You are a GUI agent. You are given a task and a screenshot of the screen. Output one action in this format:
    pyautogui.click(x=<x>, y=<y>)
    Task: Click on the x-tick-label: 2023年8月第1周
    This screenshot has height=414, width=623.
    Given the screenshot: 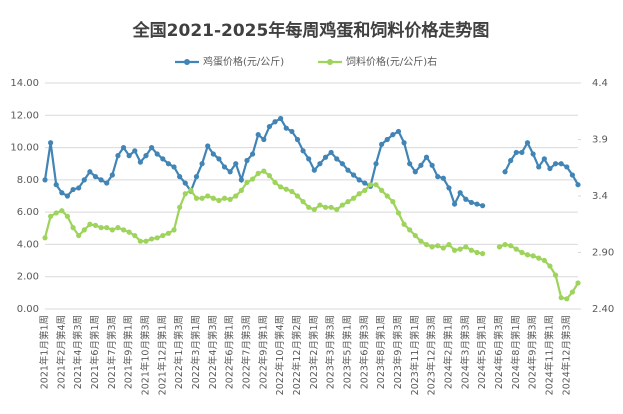 What is the action you would take?
    pyautogui.click(x=381, y=352)
    